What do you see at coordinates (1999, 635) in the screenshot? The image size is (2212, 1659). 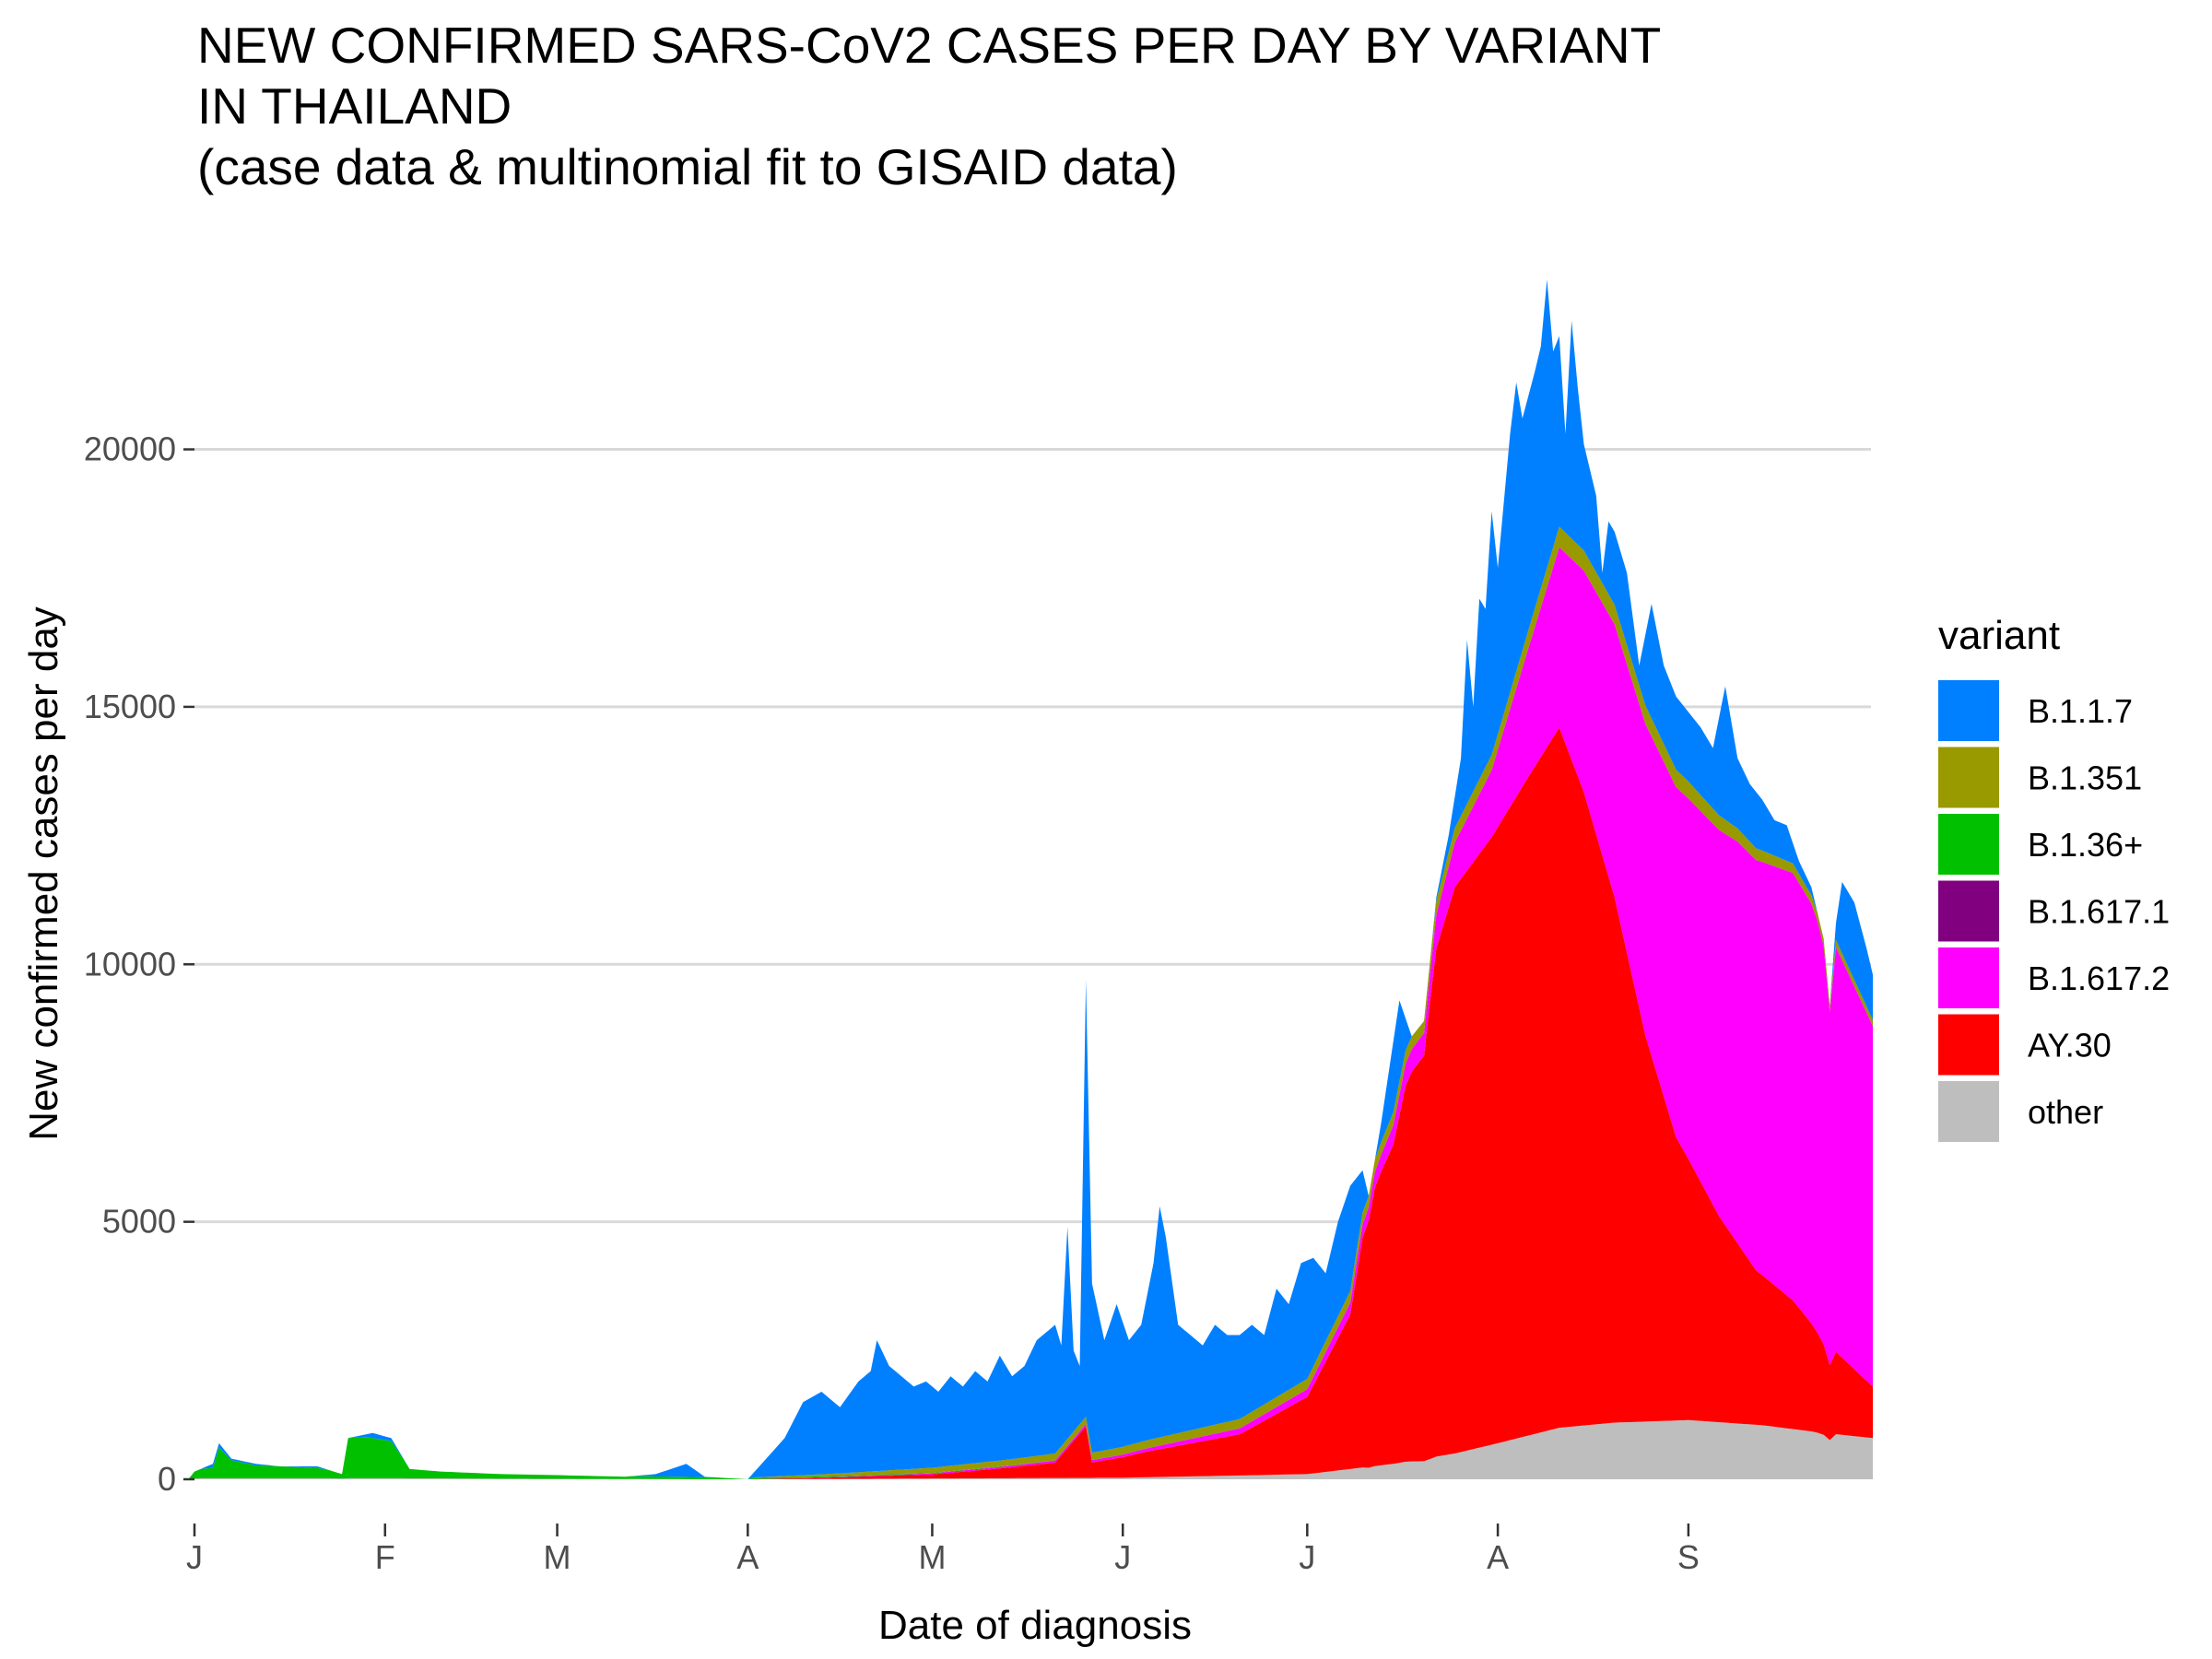 I see `legend-title: variant` at bounding box center [1999, 635].